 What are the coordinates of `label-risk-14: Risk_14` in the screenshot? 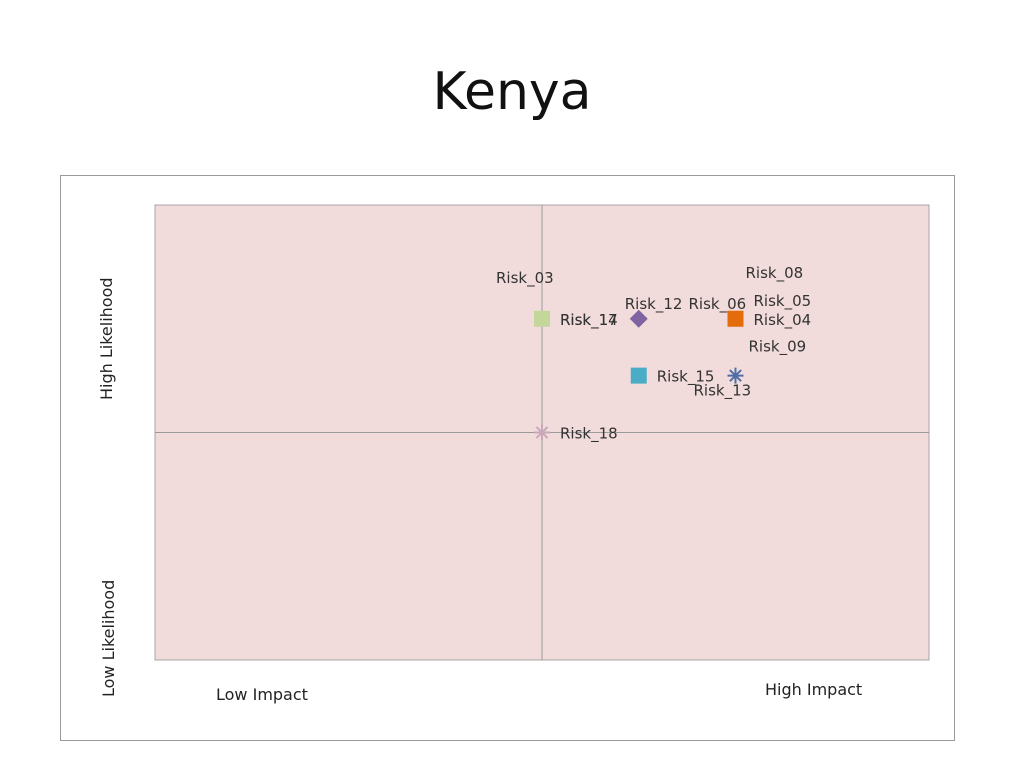 It's located at (589, 320).